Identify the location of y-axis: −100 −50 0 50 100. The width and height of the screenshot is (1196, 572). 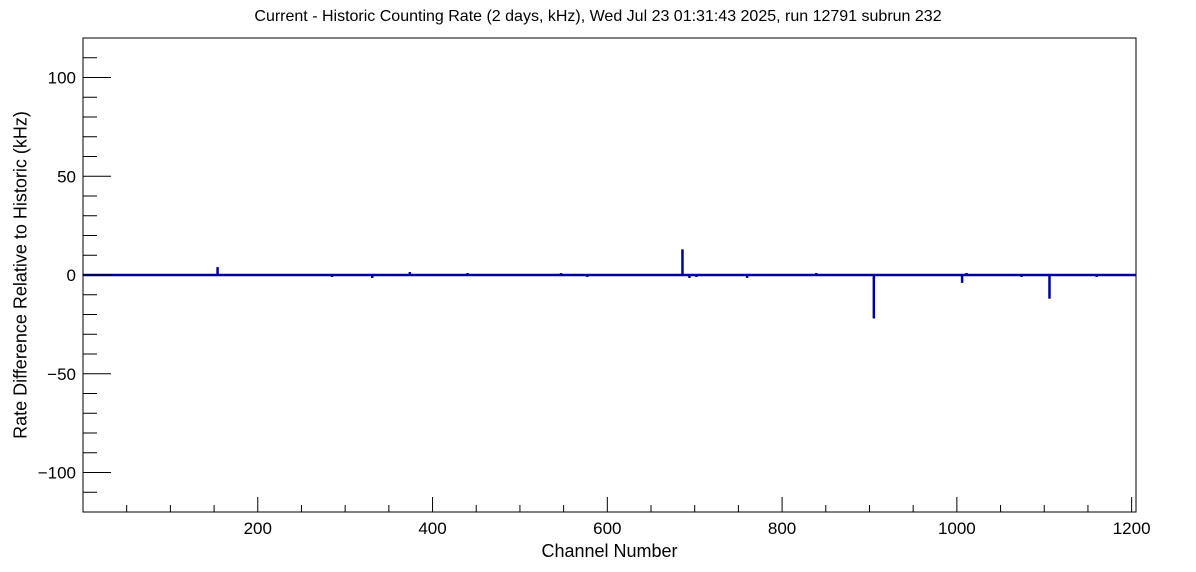
(74, 275).